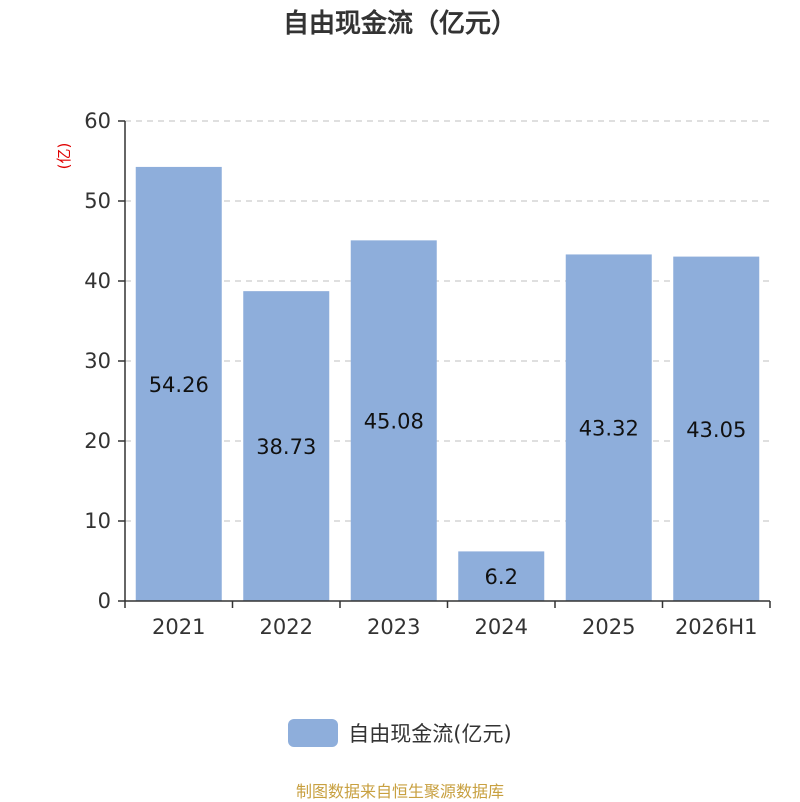 This screenshot has width=800, height=802. What do you see at coordinates (97, 361) in the screenshot?
I see `y-tick-label: 30` at bounding box center [97, 361].